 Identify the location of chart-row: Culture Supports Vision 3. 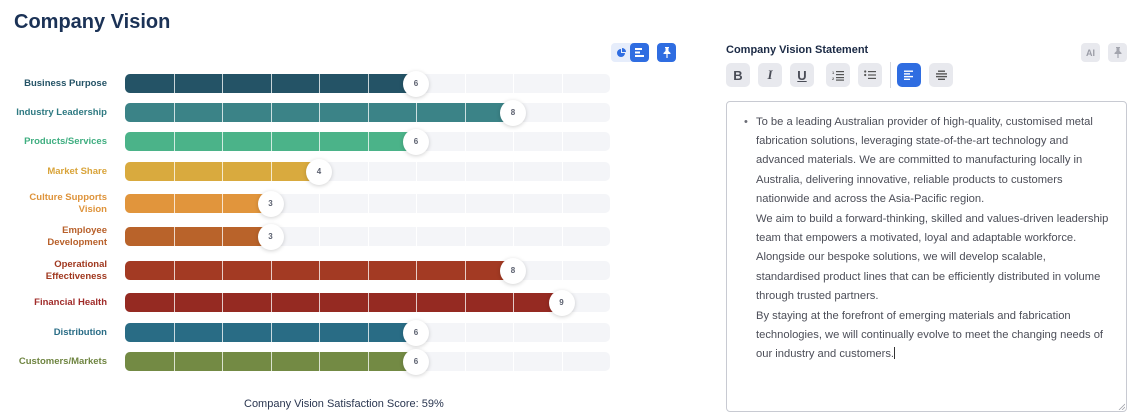
(307, 203).